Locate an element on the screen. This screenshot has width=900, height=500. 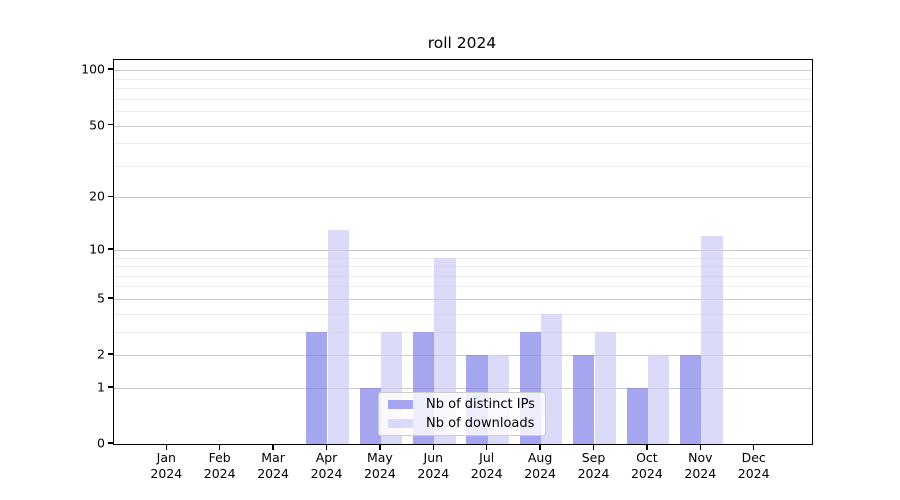
y-tick-label: 1 is located at coordinates (101, 387).